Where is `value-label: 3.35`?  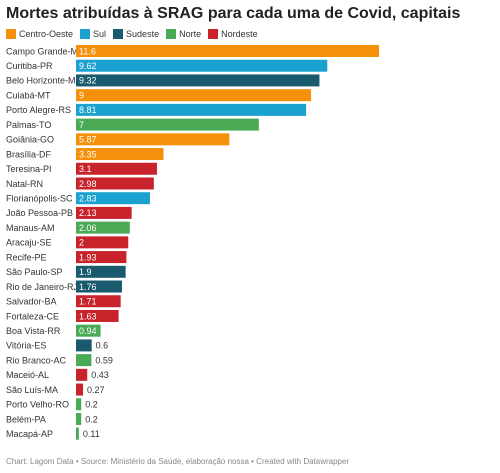 value-label: 3.35 is located at coordinates (88, 154).